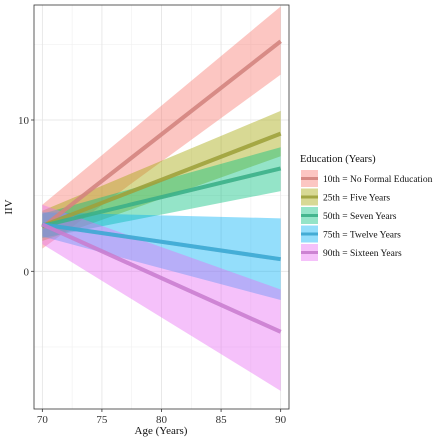  I want to click on legend-item-3: 50th = Seven Years, so click(349, 215).